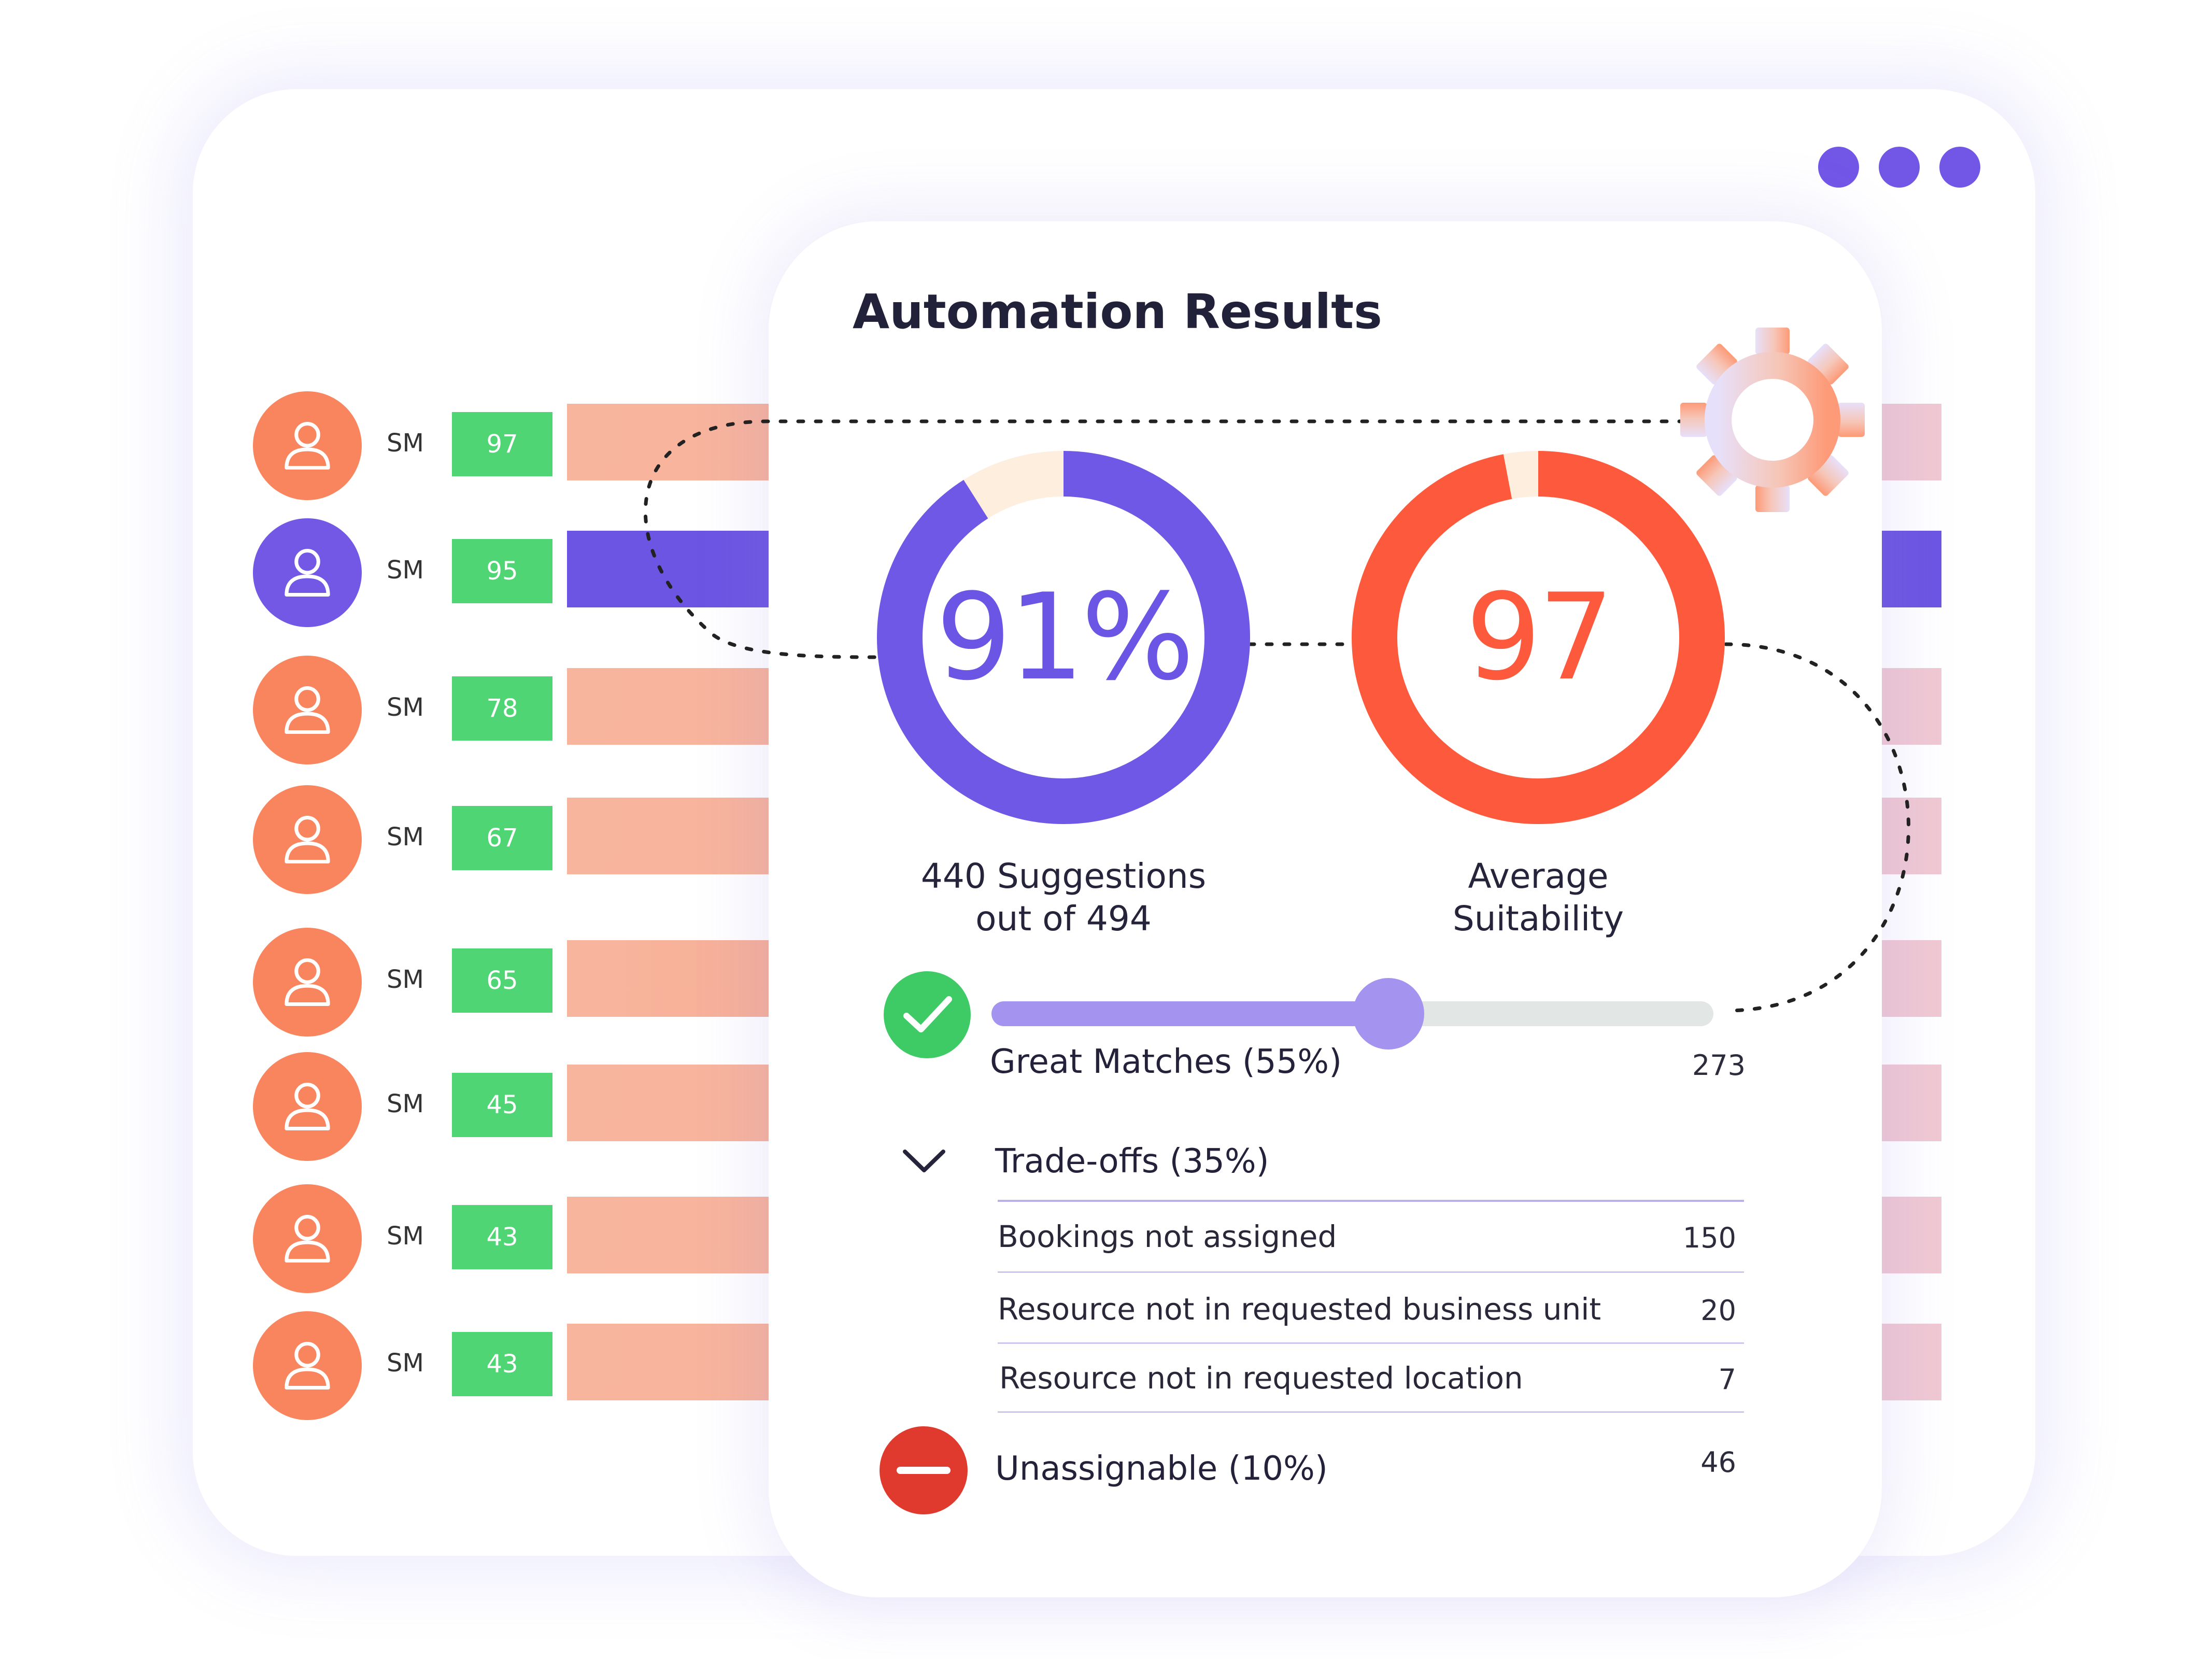 The image size is (2212, 1659). What do you see at coordinates (502, 708) in the screenshot?
I see `score-badge: 78` at bounding box center [502, 708].